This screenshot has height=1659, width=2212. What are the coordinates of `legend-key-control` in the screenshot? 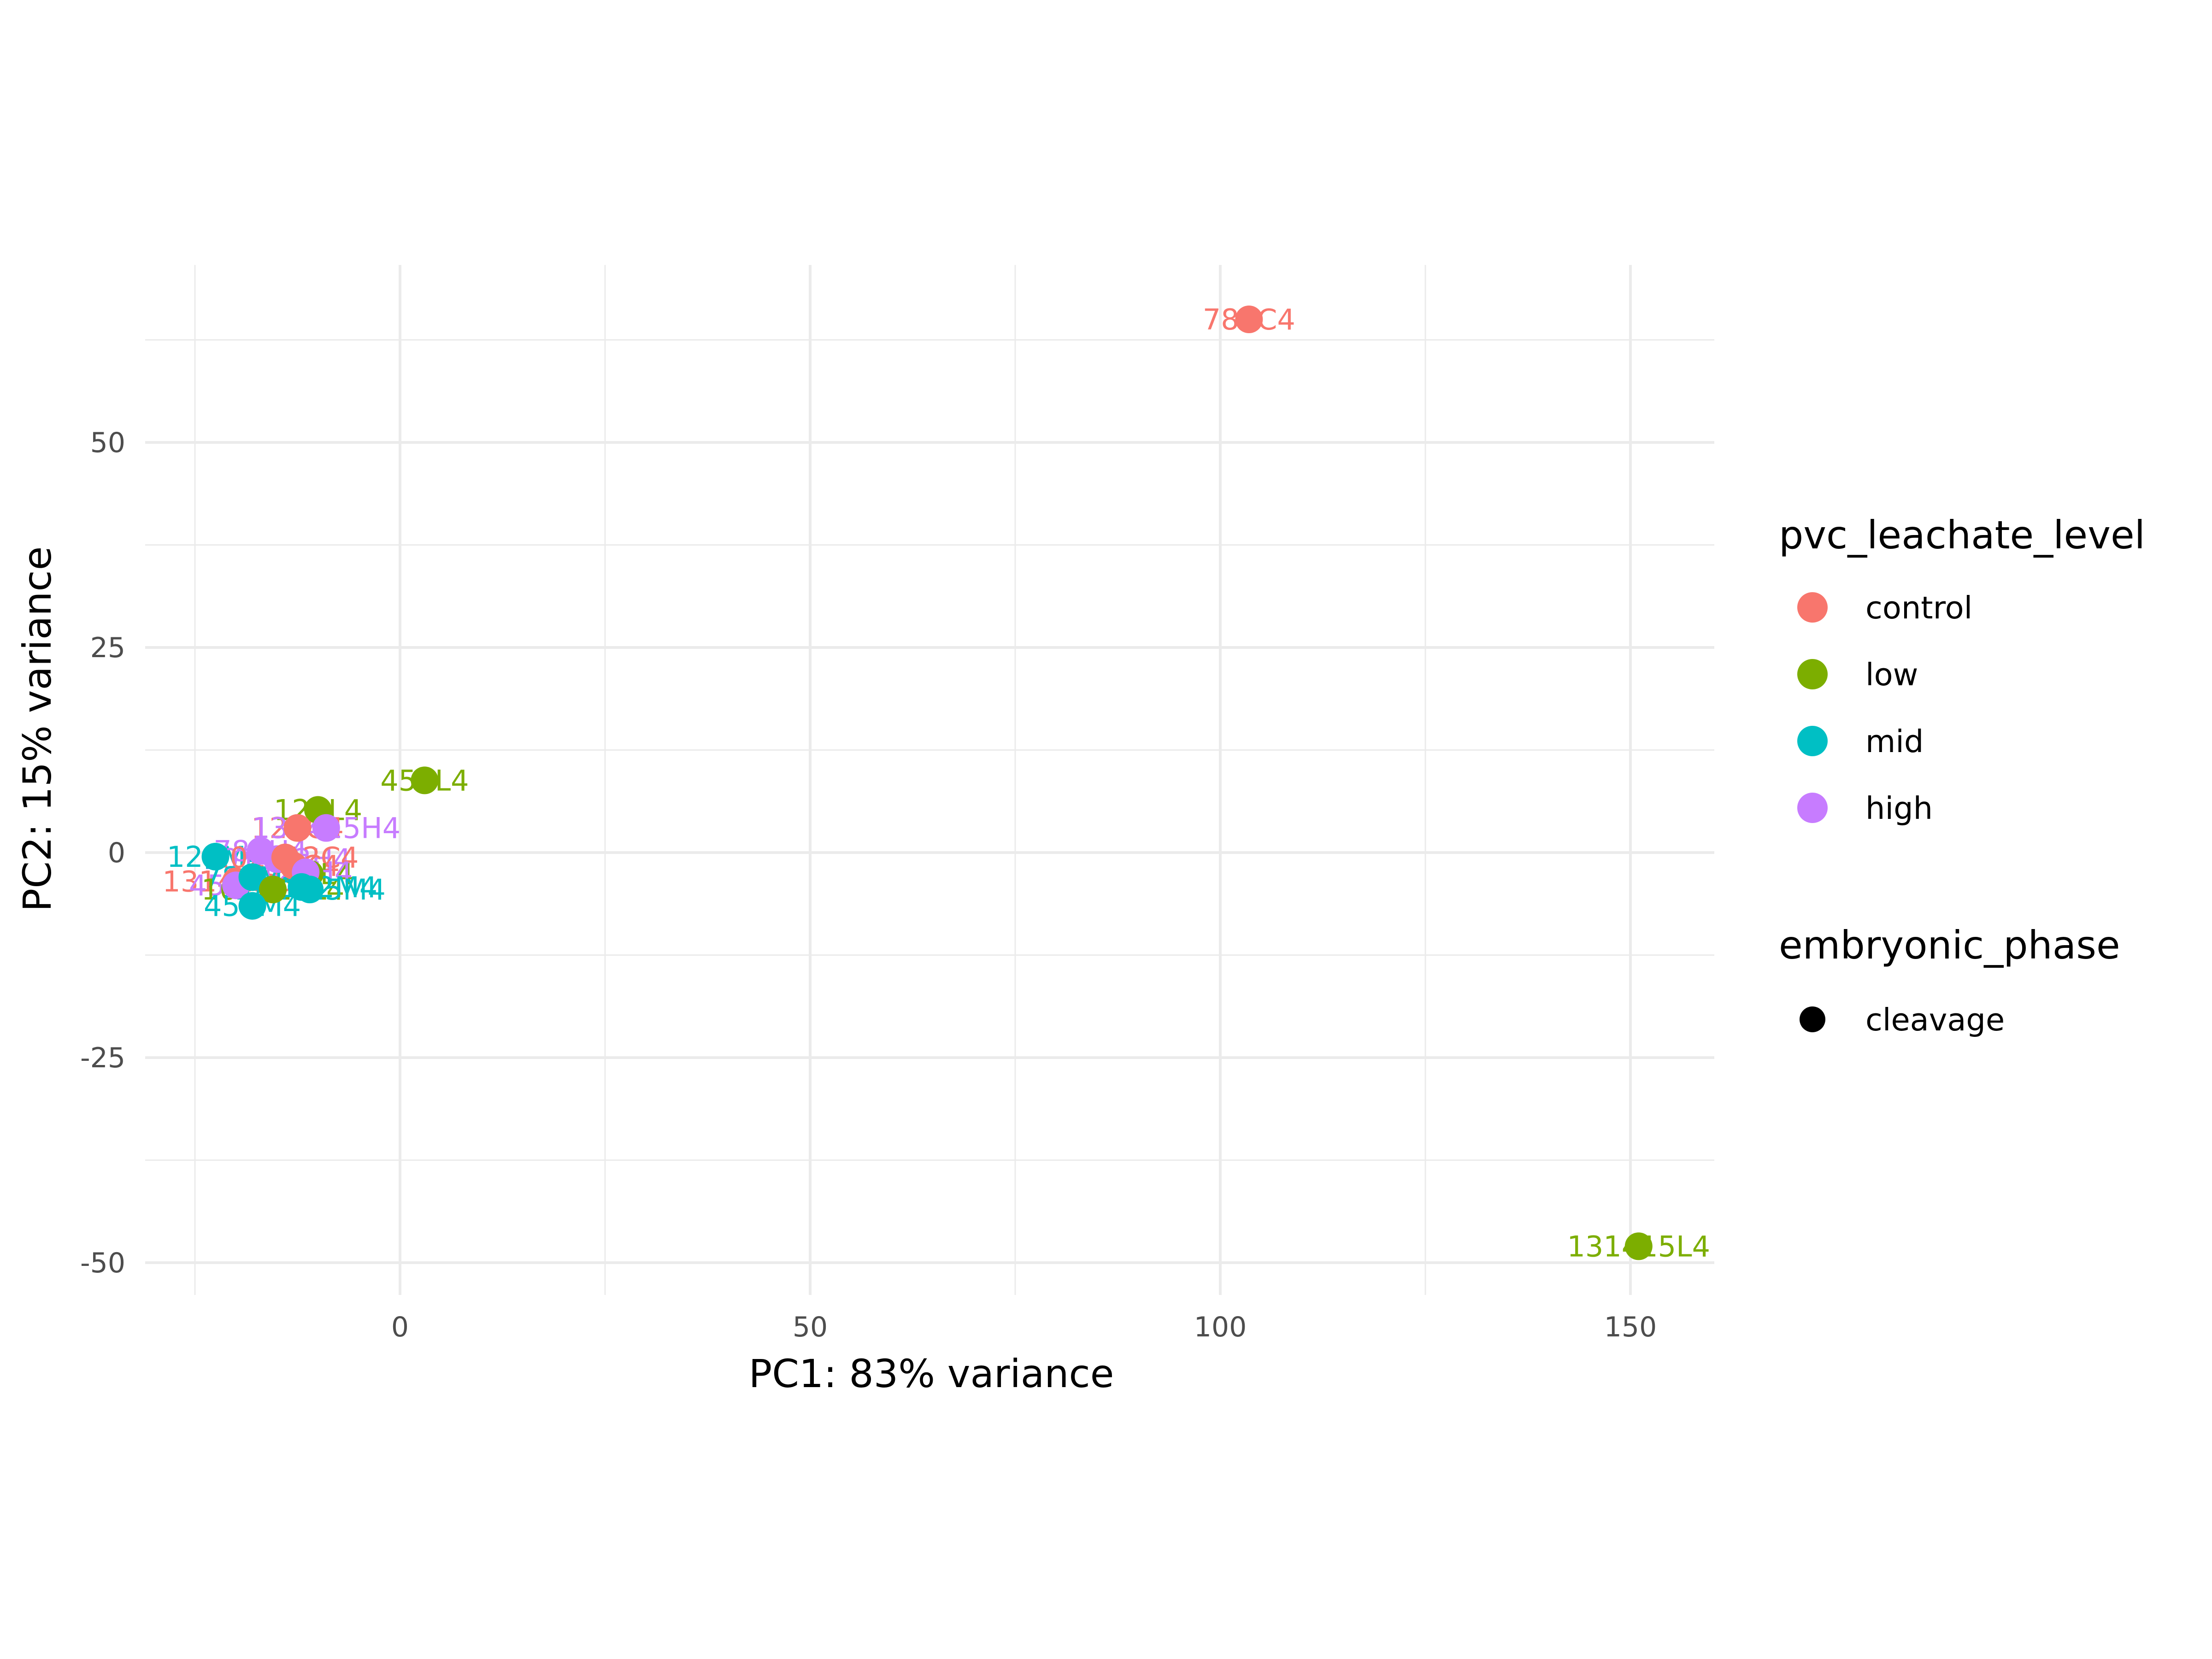 It's located at (1812, 607).